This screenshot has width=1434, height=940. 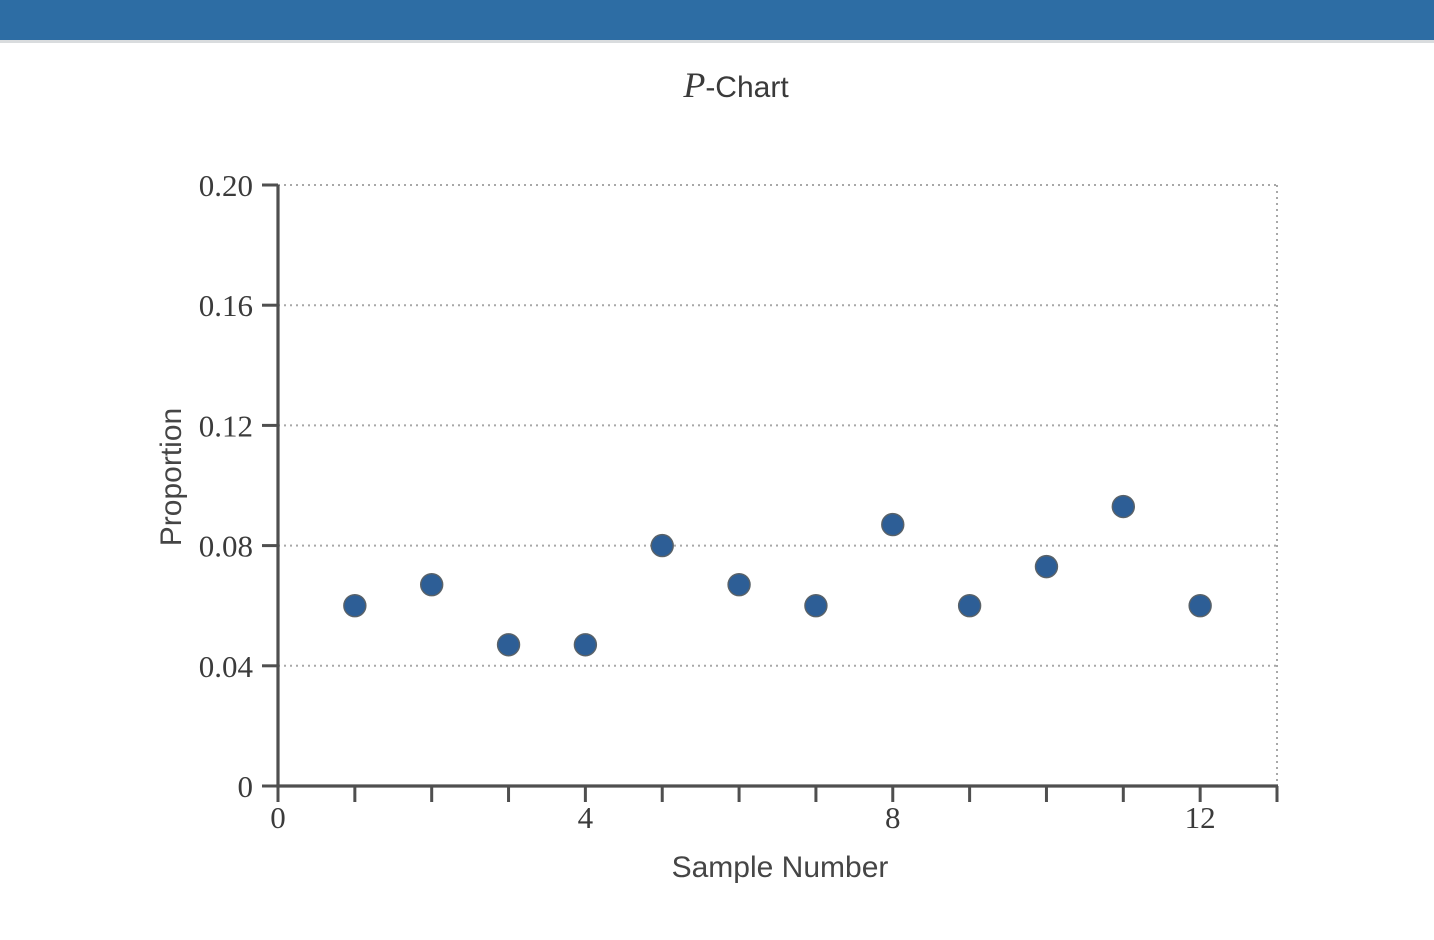 What do you see at coordinates (226, 305) in the screenshot?
I see `y-tick-label: 0.16` at bounding box center [226, 305].